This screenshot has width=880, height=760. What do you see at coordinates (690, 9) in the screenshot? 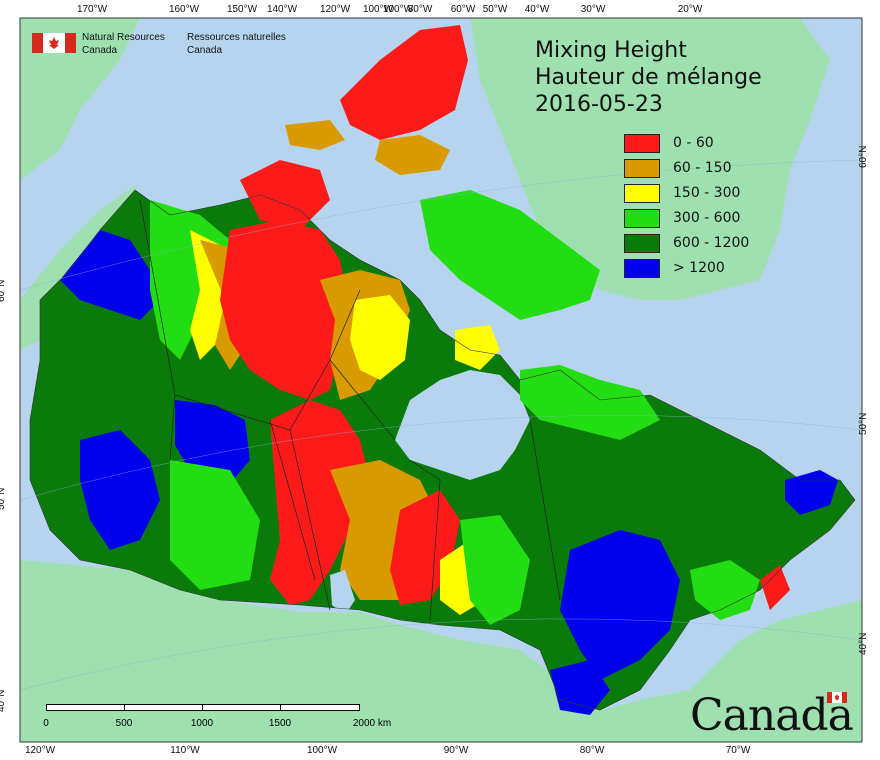
I see `graticule-label: 20°W` at bounding box center [690, 9].